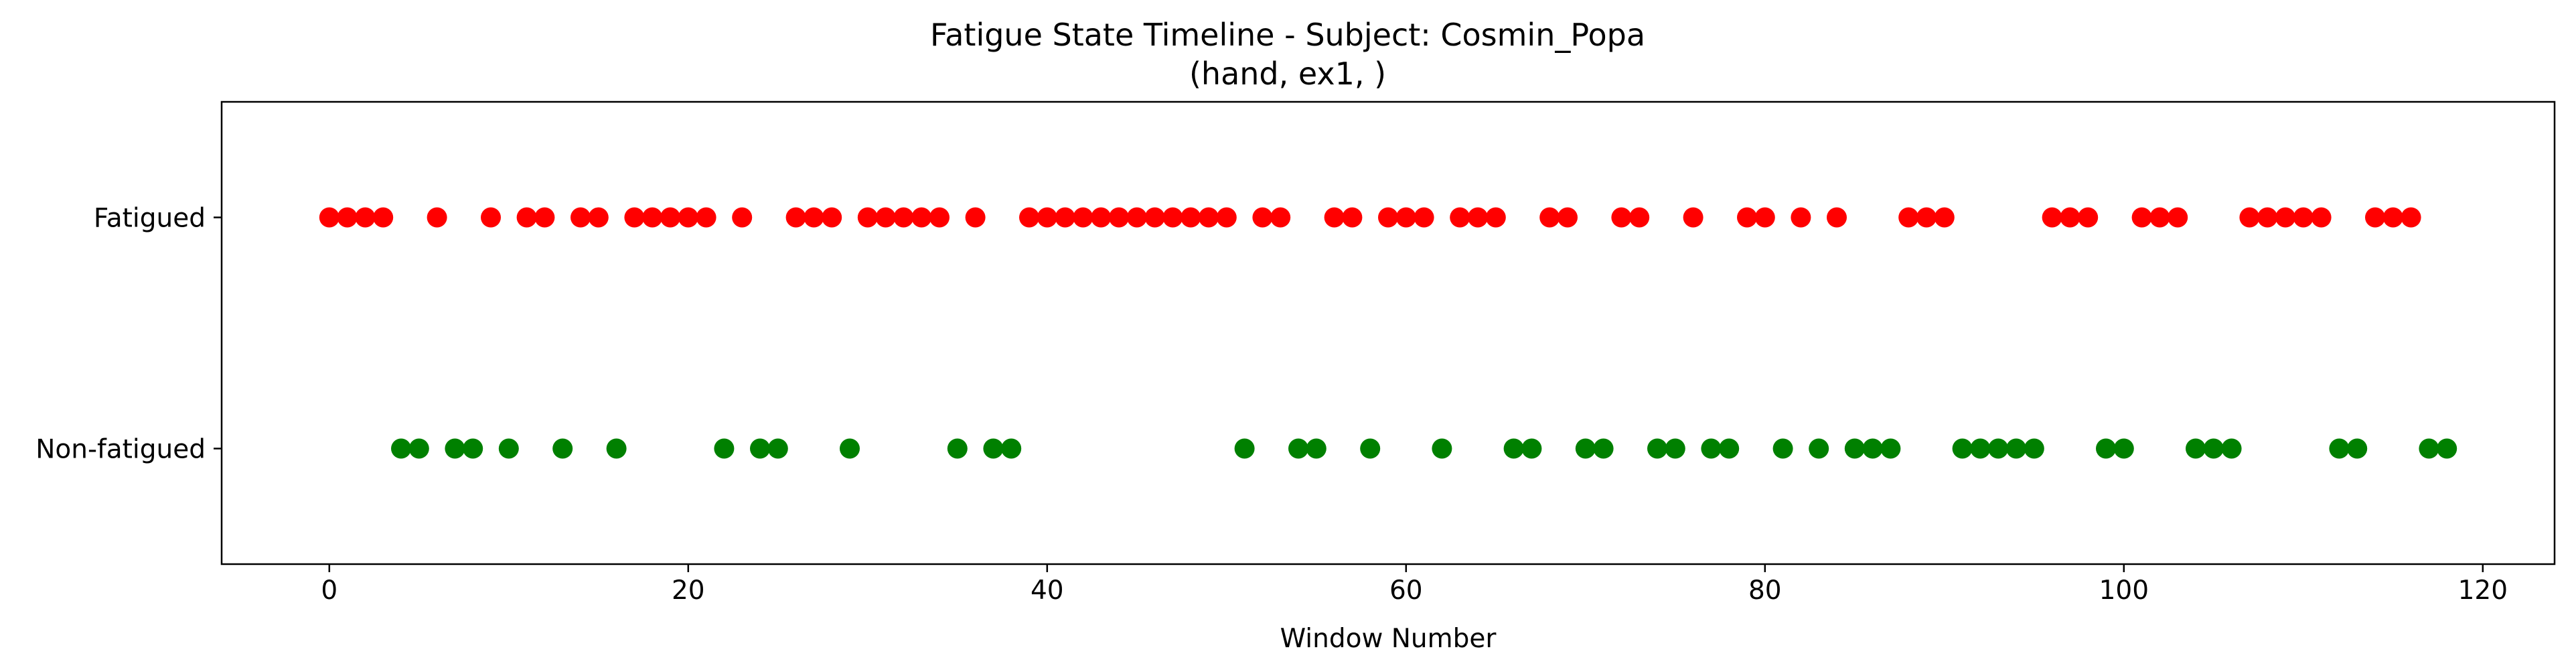  Describe the element at coordinates (329, 591) in the screenshot. I see `x-tick-label: 0` at that location.